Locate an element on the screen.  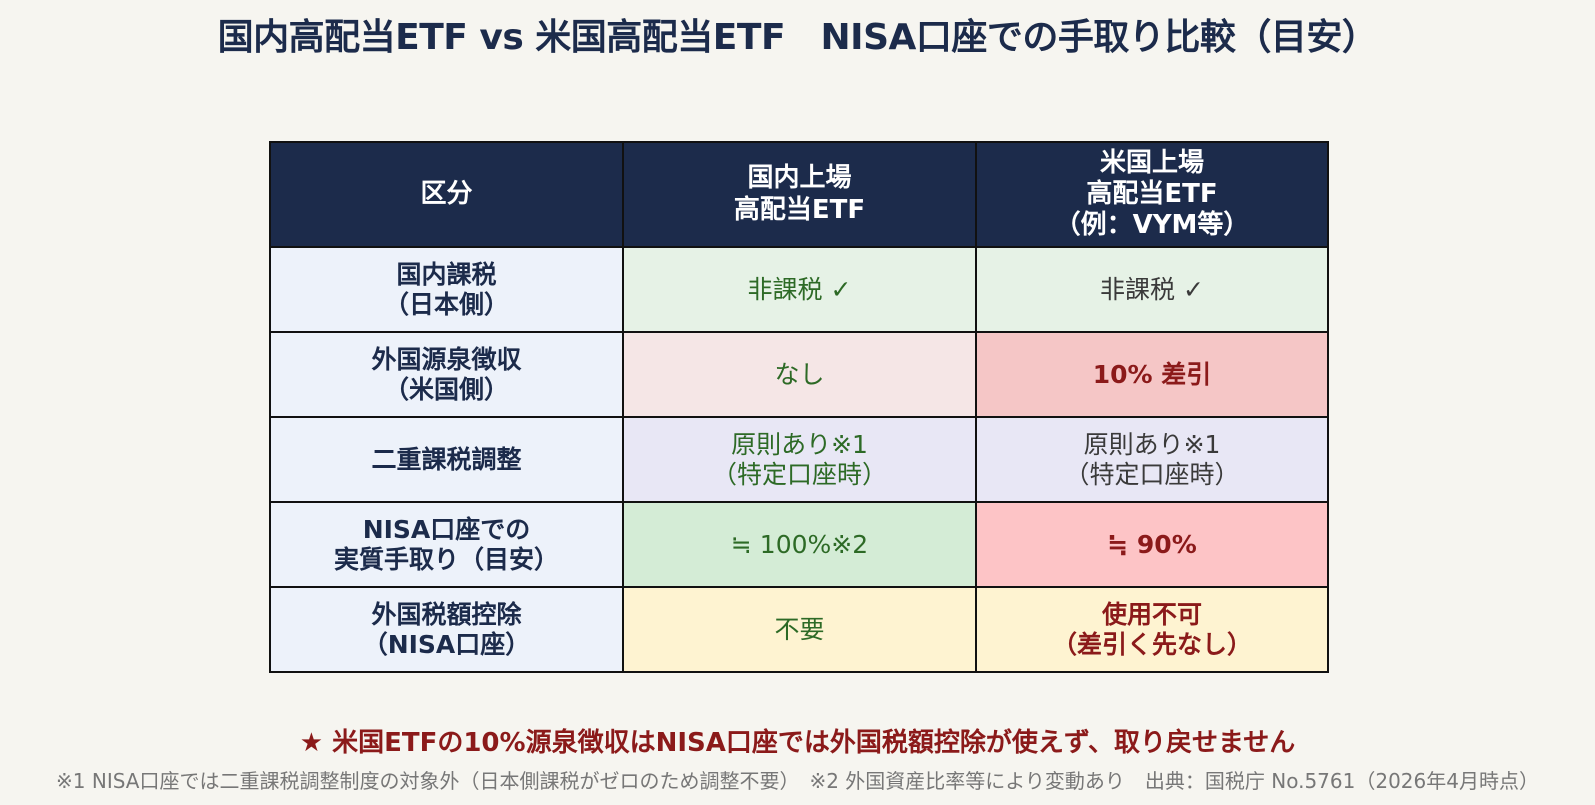
header-domestic-etf: 国内上場 高配当ETF is located at coordinates (799, 194).